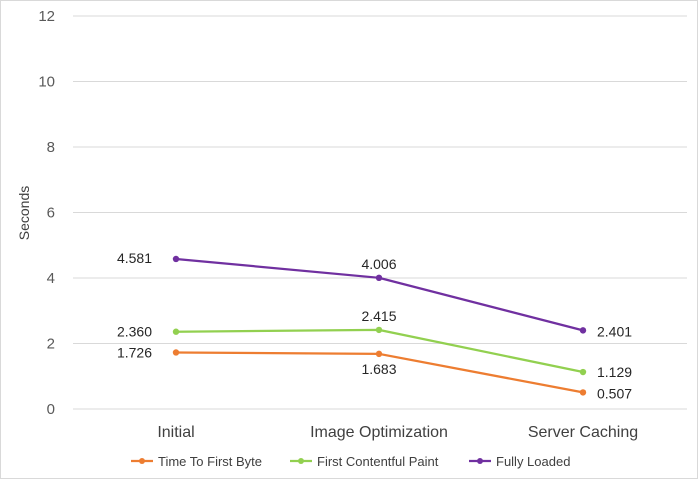  What do you see at coordinates (134, 332) in the screenshot?
I see `data-label: 2.360` at bounding box center [134, 332].